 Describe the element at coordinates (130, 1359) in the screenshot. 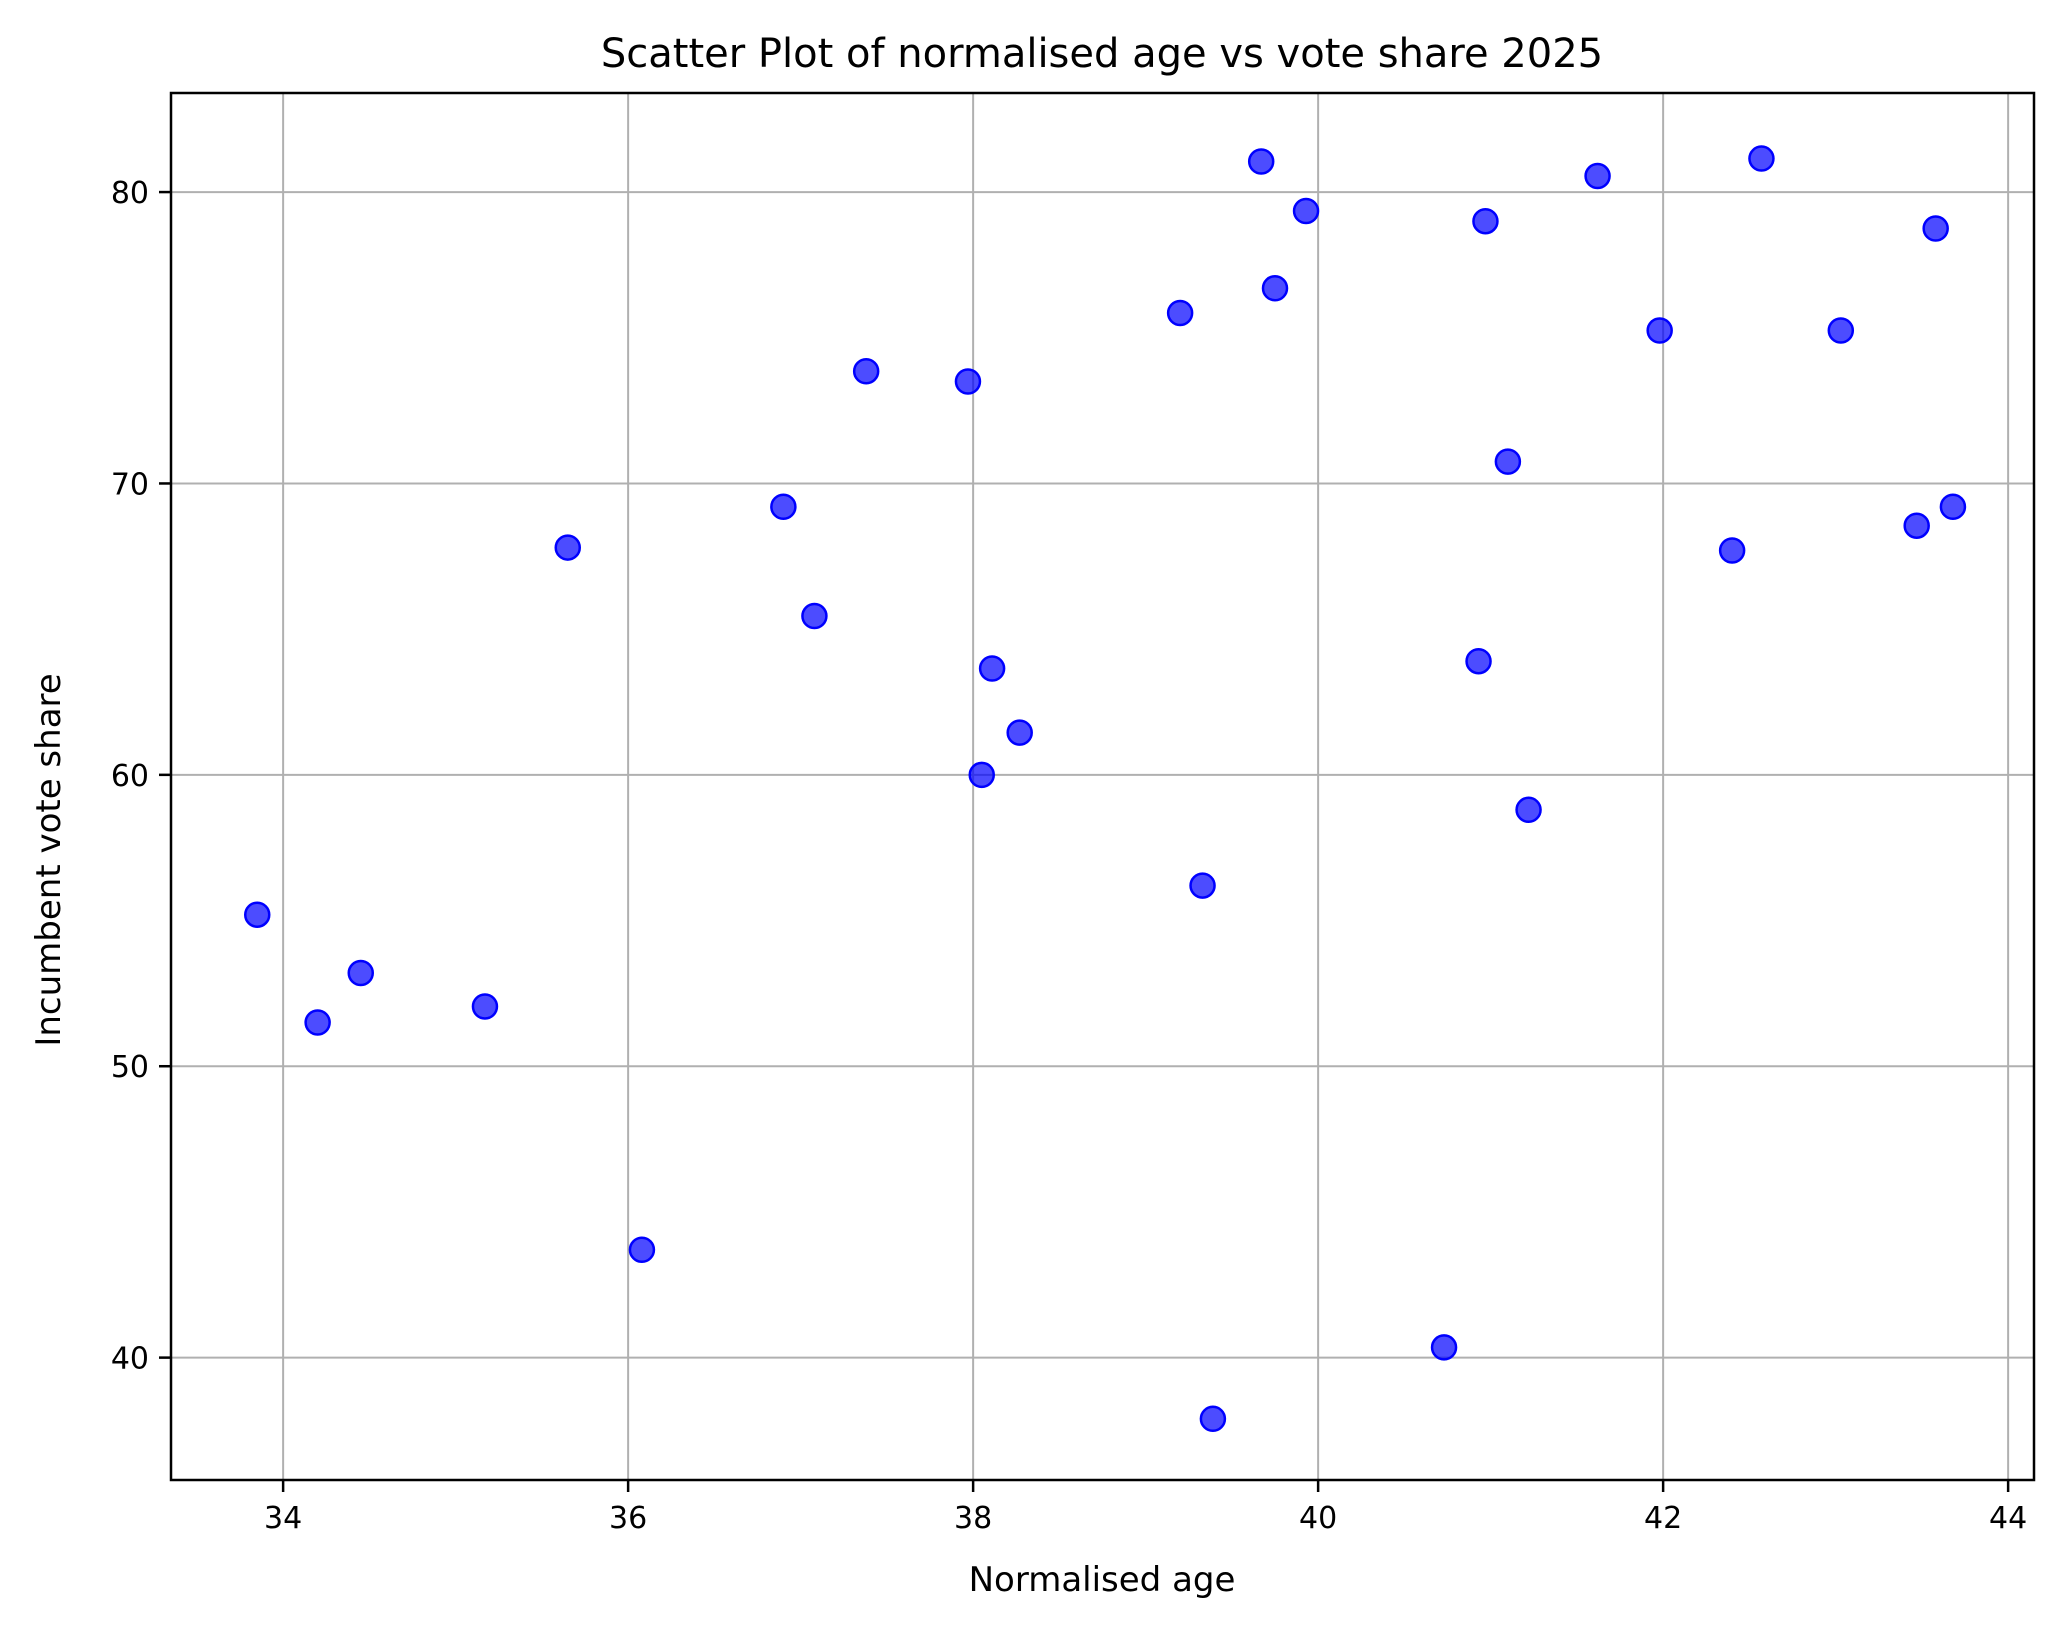

I see `y-tick-label: 40` at that location.